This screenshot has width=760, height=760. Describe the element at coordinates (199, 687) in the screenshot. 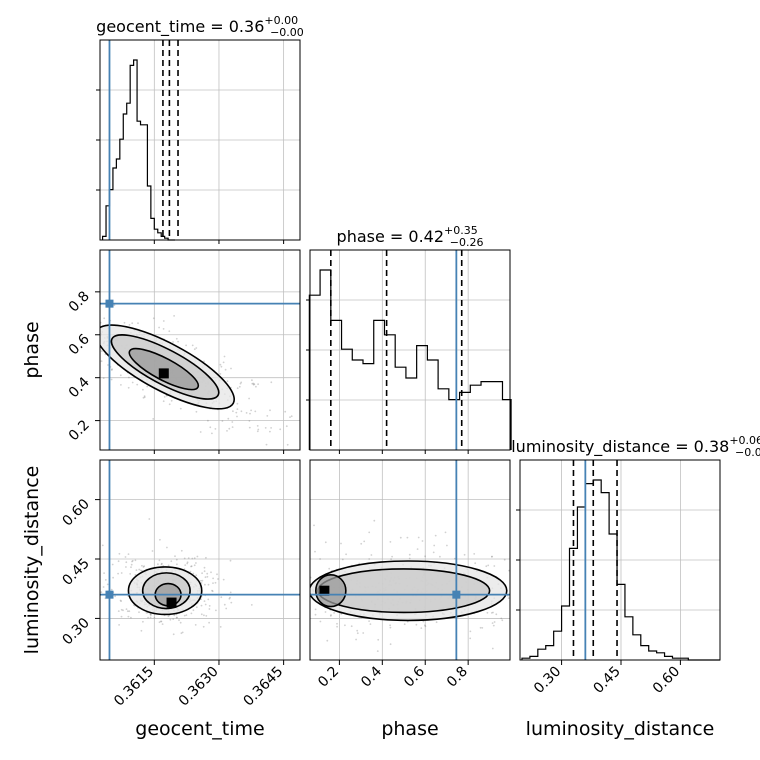

I see `x-tick-label: 0.3630` at that location.